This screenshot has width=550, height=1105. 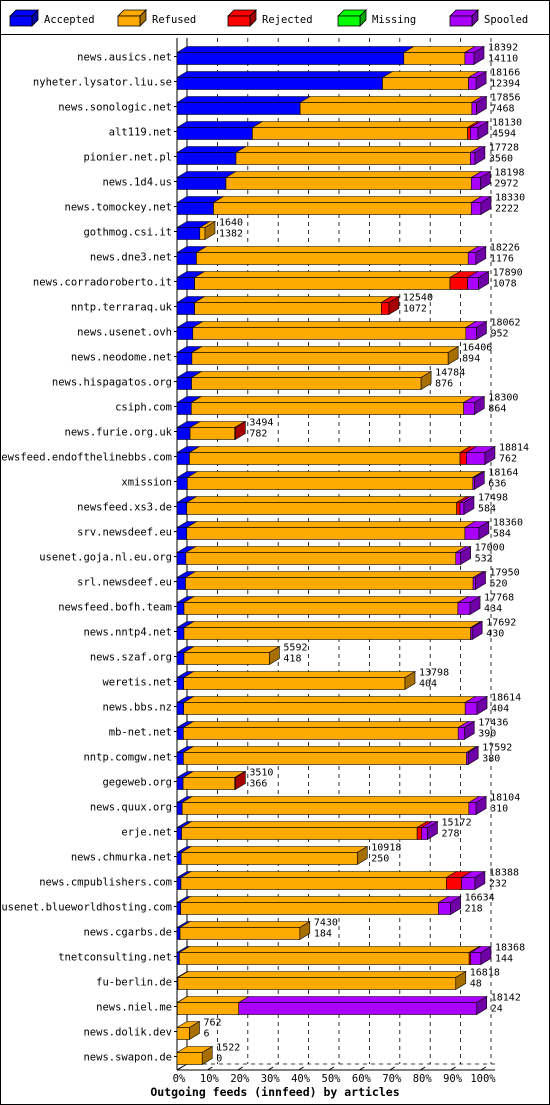 What do you see at coordinates (362, 999) in the screenshot?
I see `bar-segment-top-spooled` at bounding box center [362, 999].